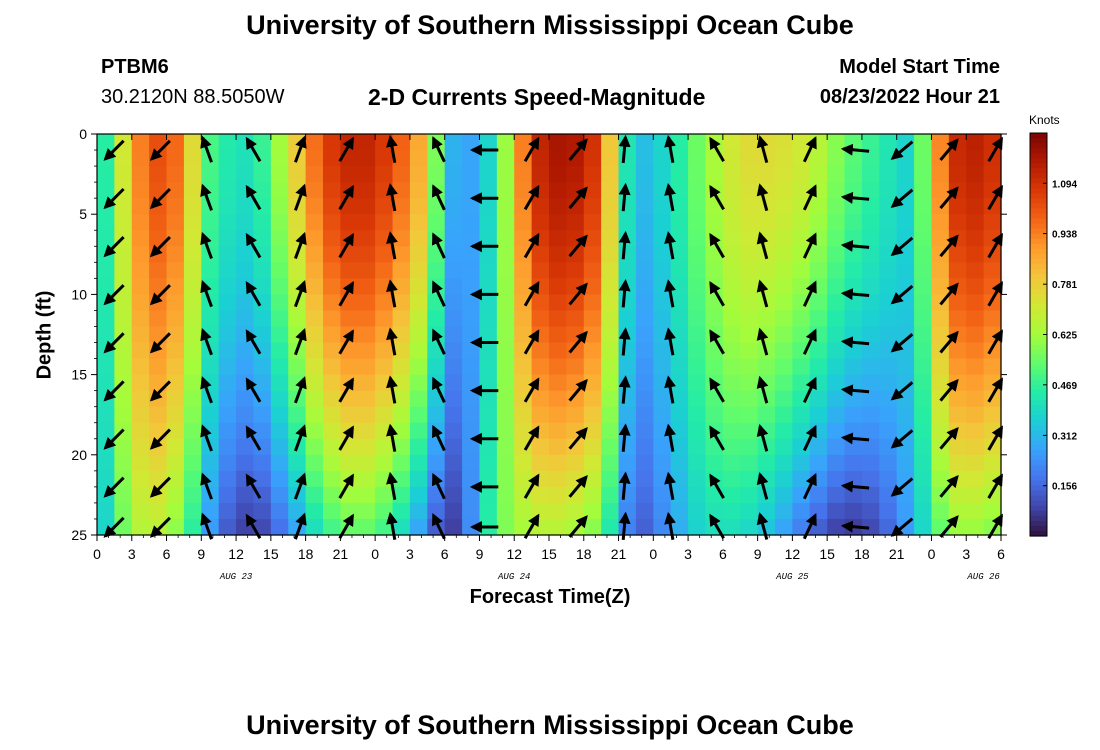 The image size is (1100, 750). What do you see at coordinates (909, 97) in the screenshot?
I see `model-start-value: 08/23/2022 Hour 21` at bounding box center [909, 97].